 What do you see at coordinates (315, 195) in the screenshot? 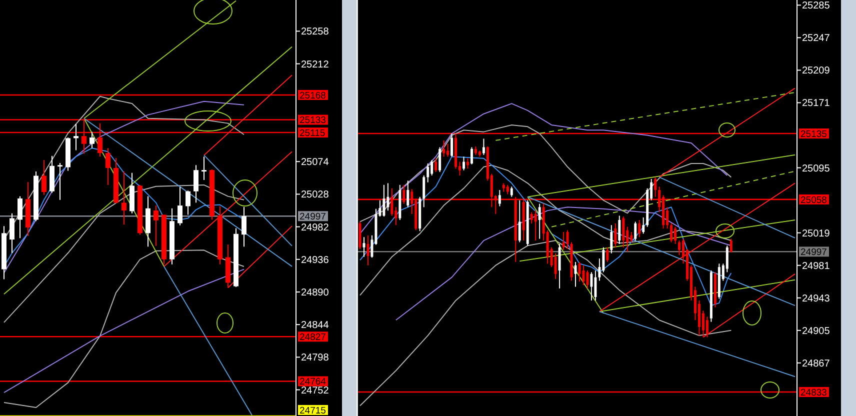
I see `y-tick-label: 25028` at bounding box center [315, 195].